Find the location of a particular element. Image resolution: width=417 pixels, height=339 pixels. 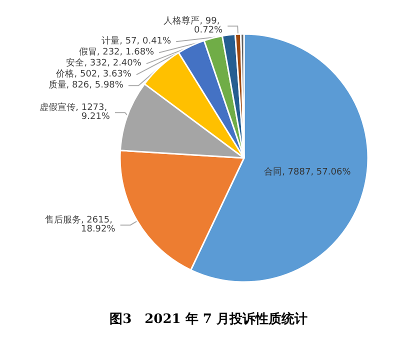

slice-label: 合同, 7887, 57.06% is located at coordinates (308, 172).